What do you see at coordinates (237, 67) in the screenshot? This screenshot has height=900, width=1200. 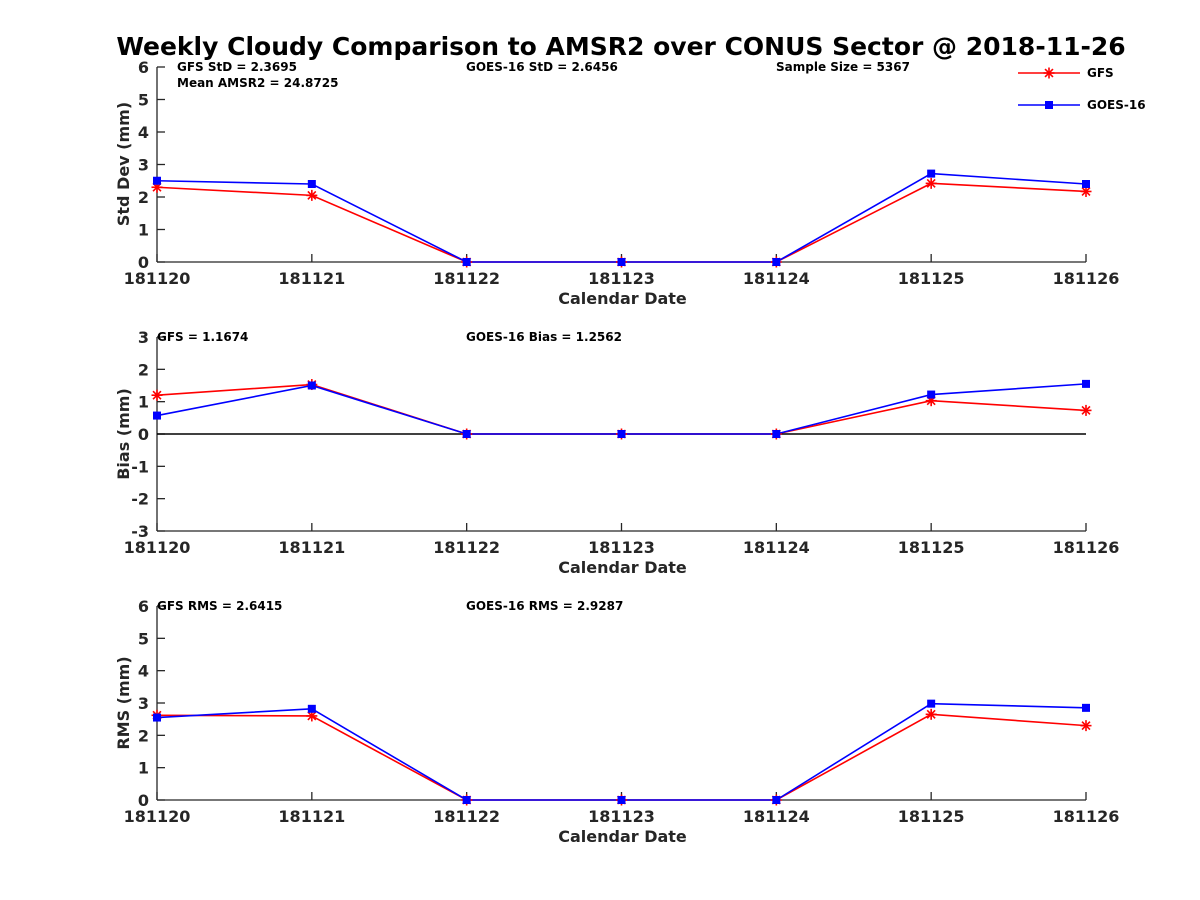 I see `stat-annotation: GFS StD = 2.3695` at bounding box center [237, 67].